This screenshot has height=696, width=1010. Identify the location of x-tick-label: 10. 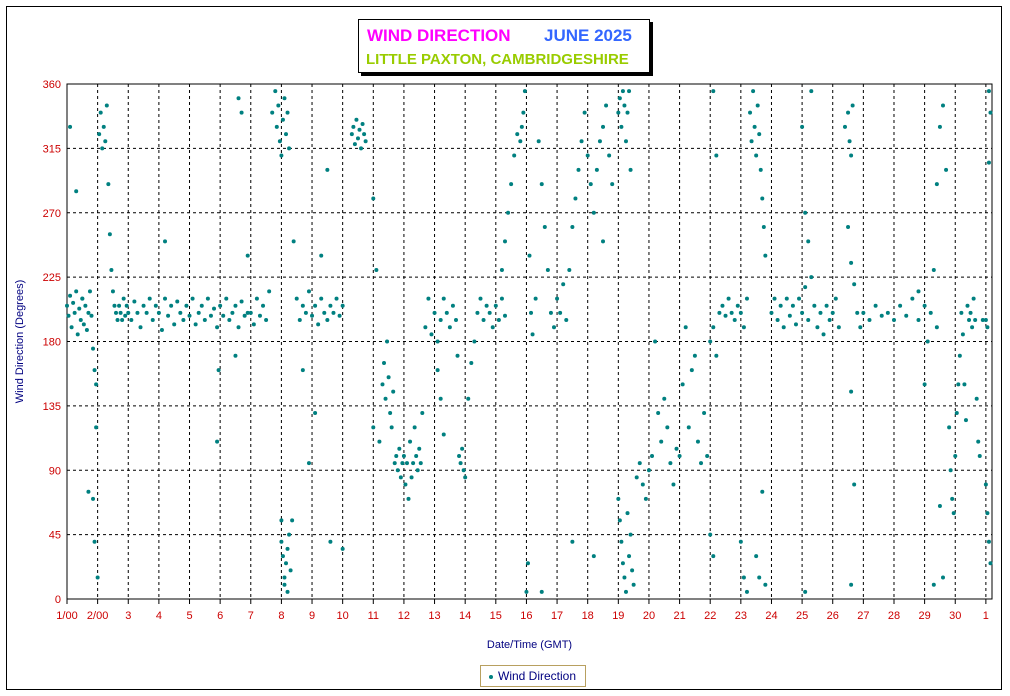
(343, 616).